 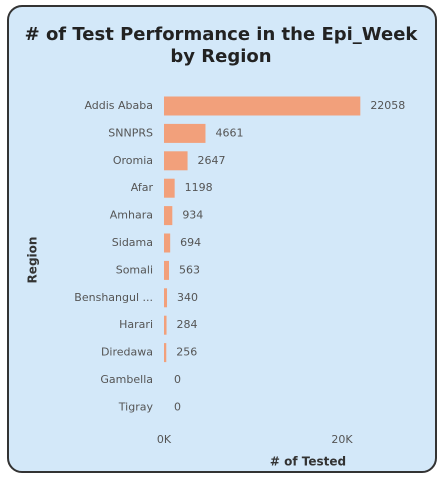 I want to click on y-tick-label: SNNPRS, so click(x=130, y=132).